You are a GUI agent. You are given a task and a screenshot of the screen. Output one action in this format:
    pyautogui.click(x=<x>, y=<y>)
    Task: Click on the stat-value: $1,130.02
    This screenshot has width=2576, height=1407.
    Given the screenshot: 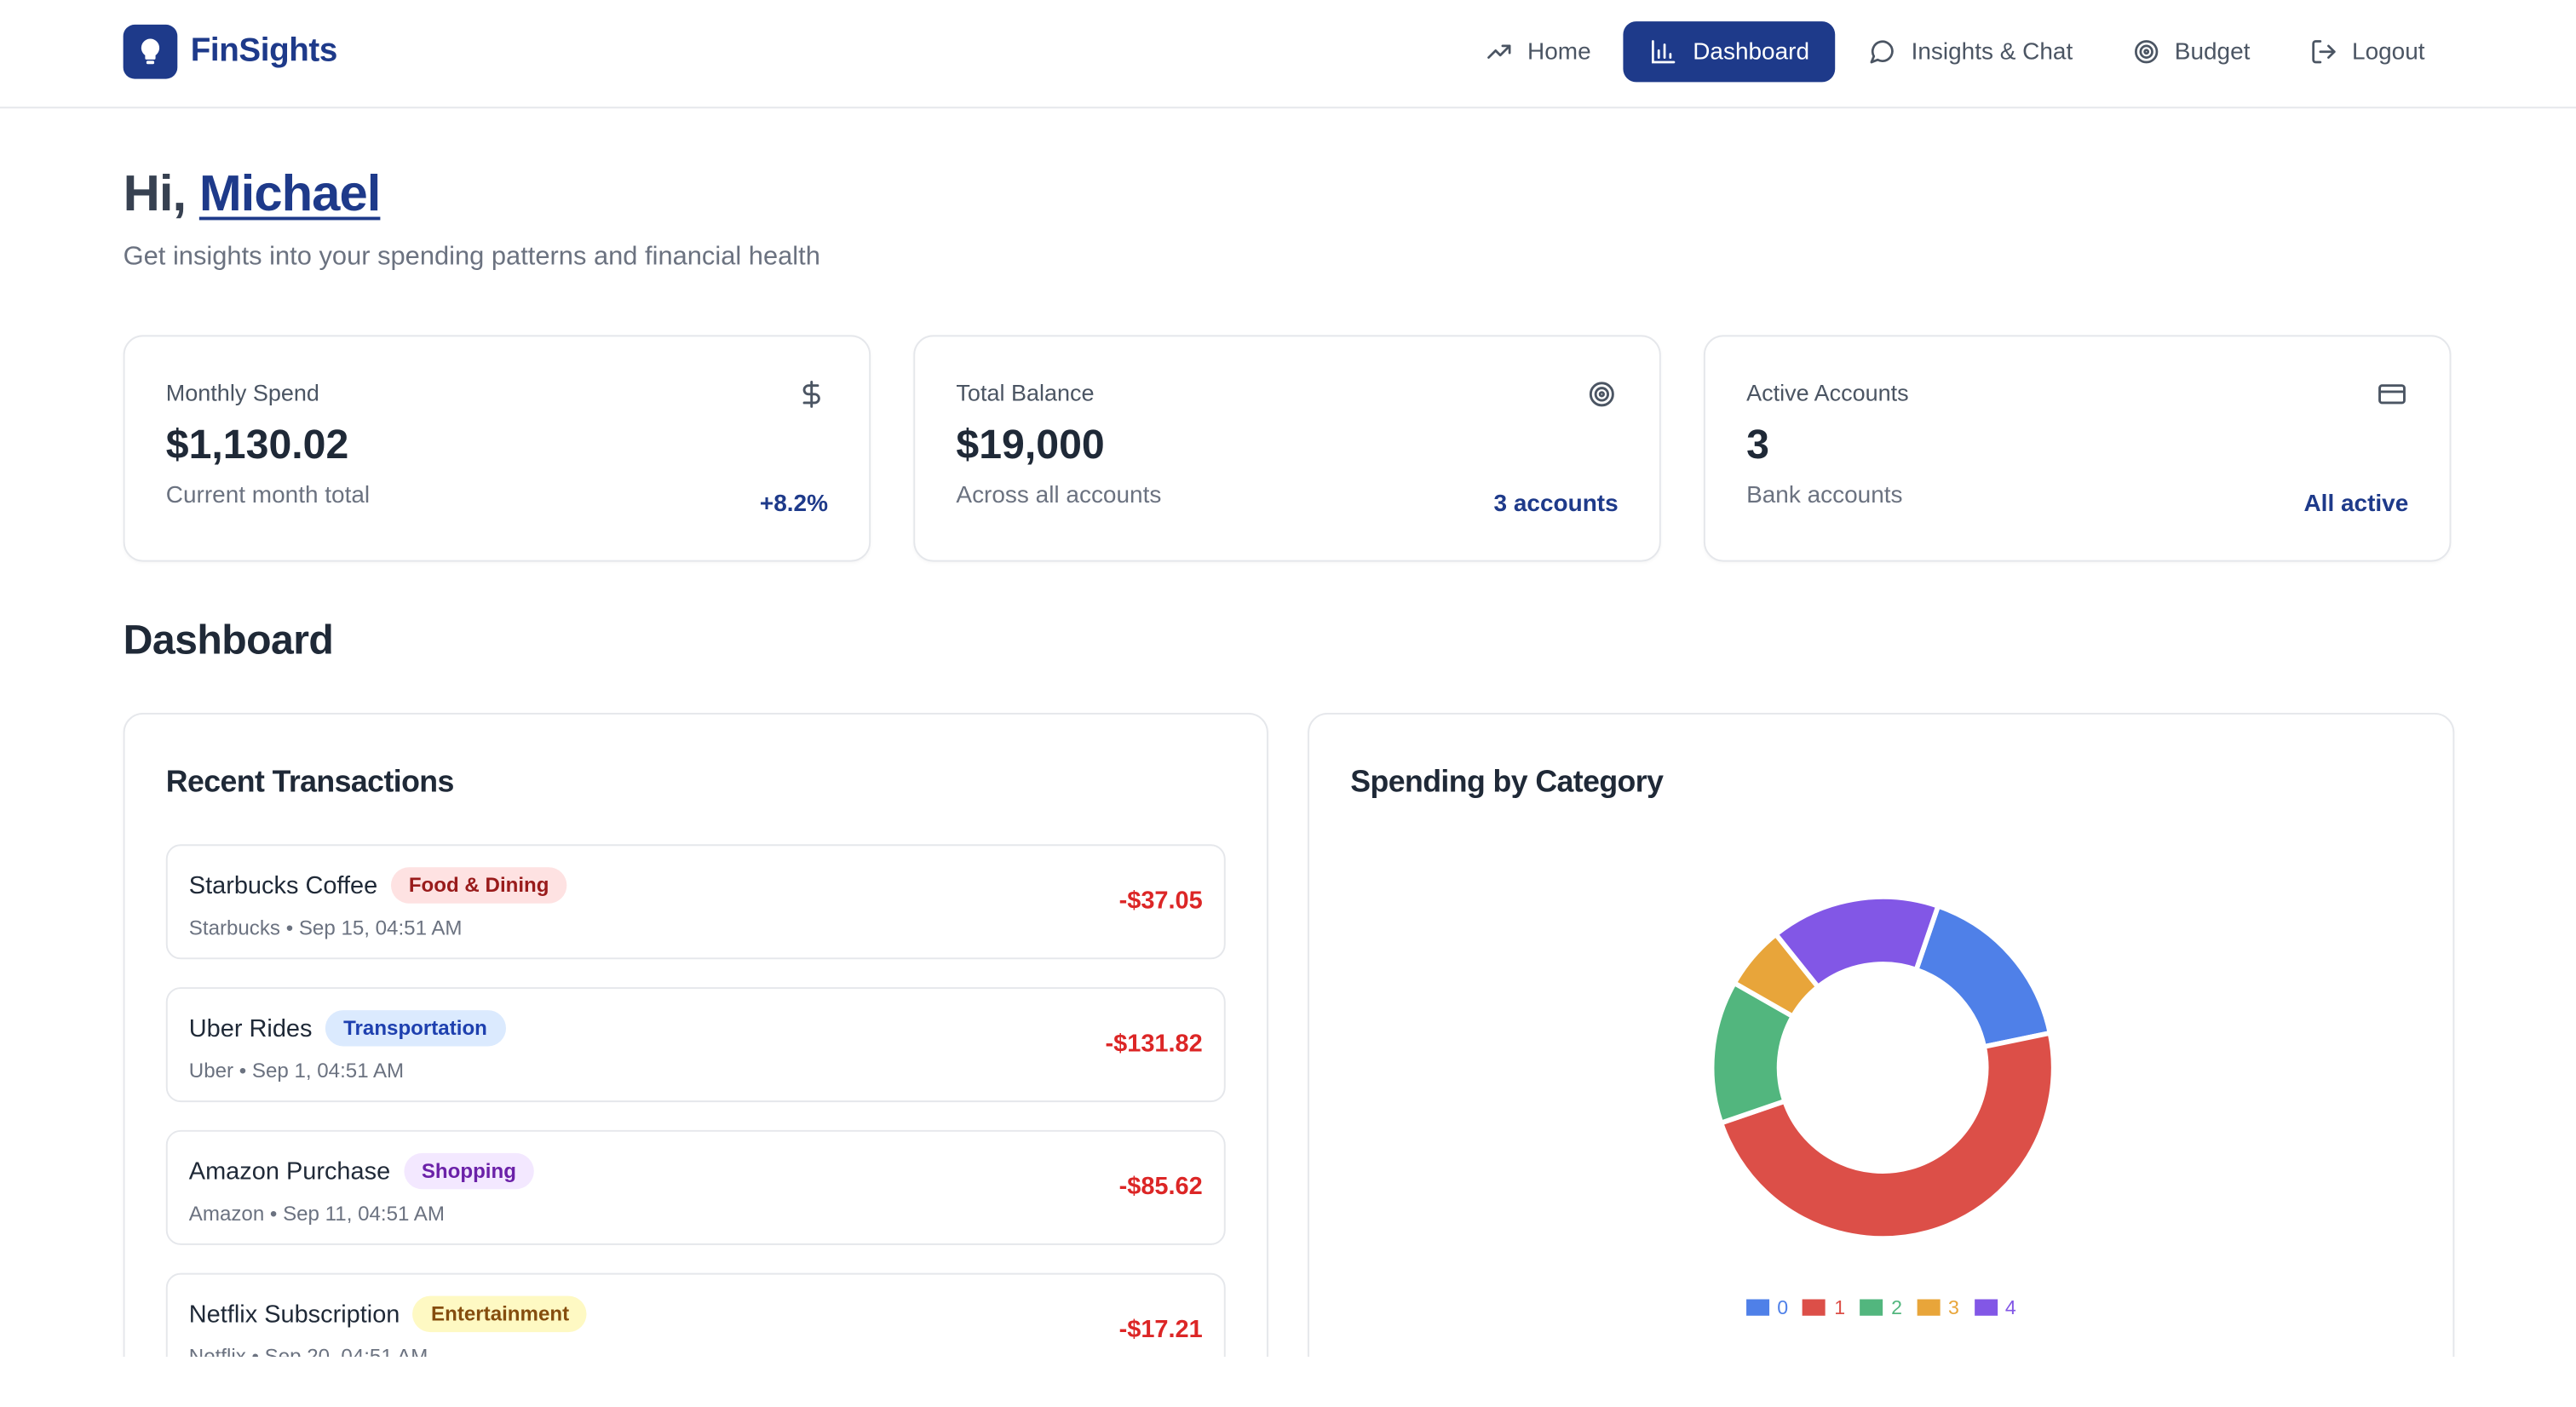 What is the action you would take?
    pyautogui.click(x=257, y=445)
    